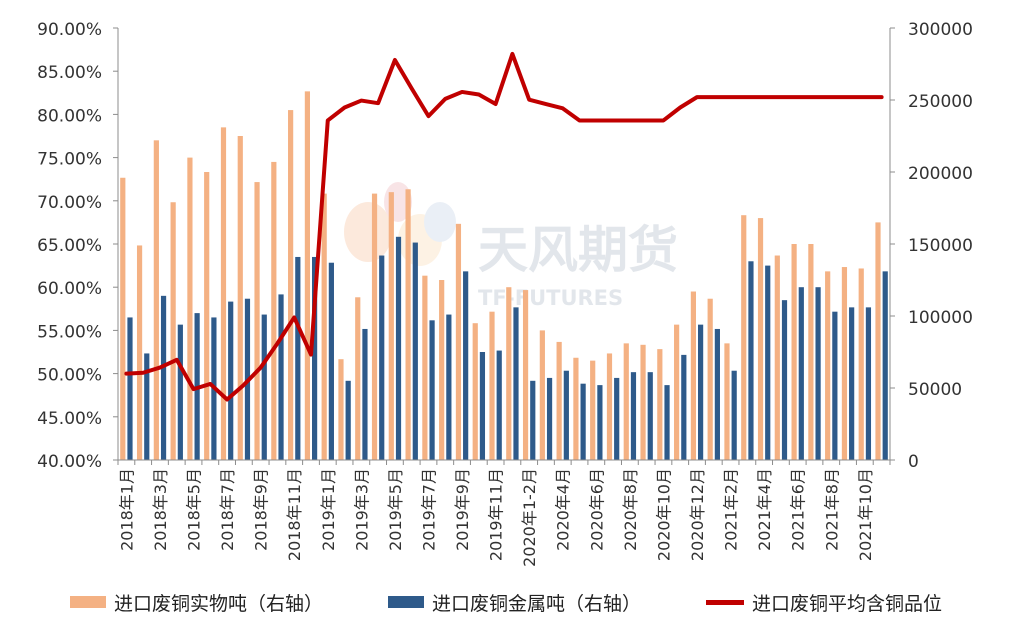 The width and height of the screenshot is (1017, 629). I want to click on left-tick-label: 65.00%, so click(69, 246).